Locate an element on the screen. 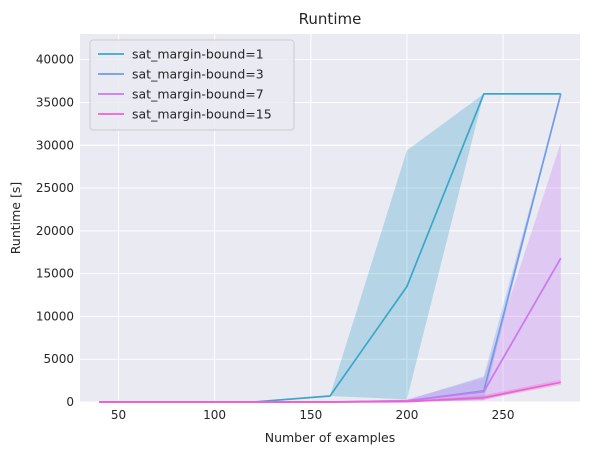 The height and width of the screenshot is (455, 592). x-tick-label: 100 is located at coordinates (214, 415).